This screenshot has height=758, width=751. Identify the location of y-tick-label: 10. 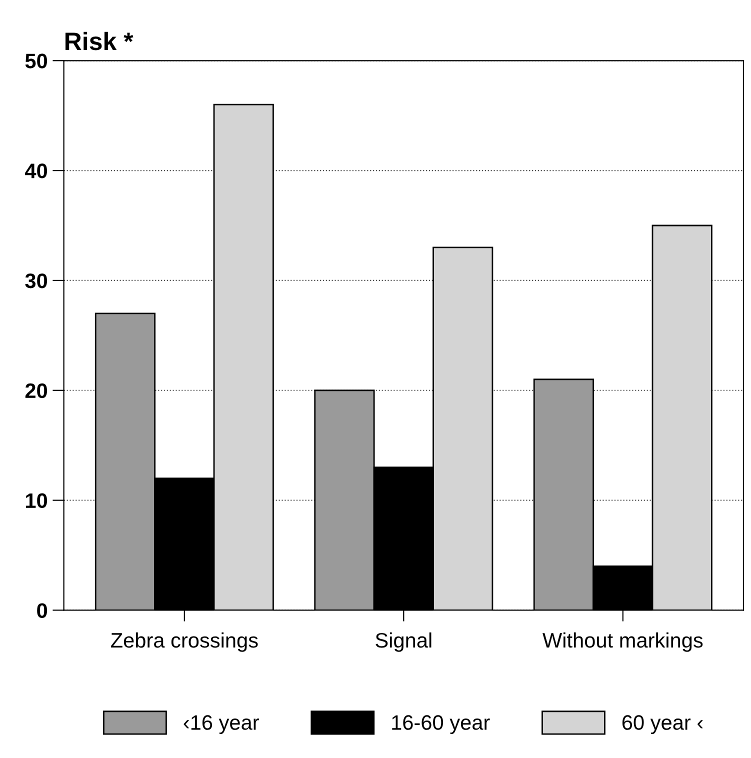
(37, 500).